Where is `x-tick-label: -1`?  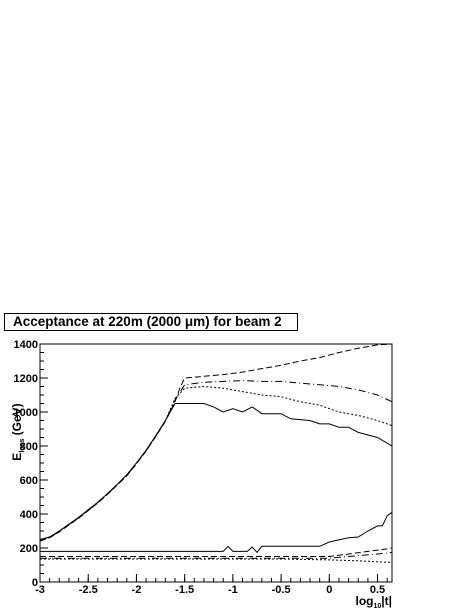
x-tick-label: -1 is located at coordinates (233, 590).